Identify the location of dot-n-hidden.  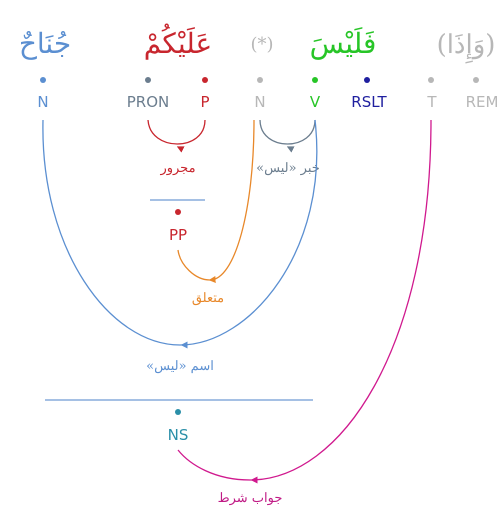
(260, 80).